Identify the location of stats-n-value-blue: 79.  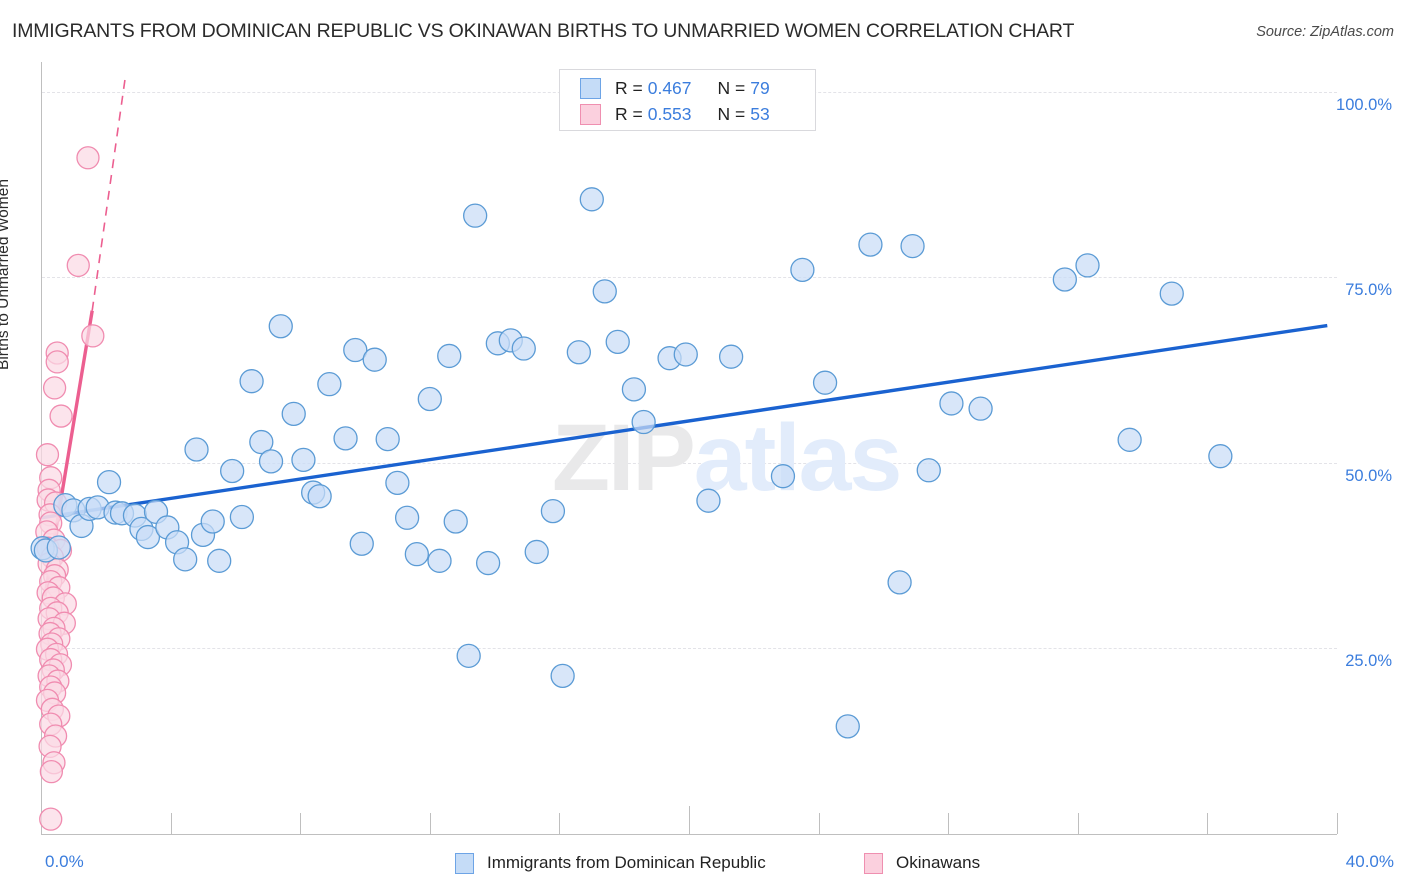
(760, 87).